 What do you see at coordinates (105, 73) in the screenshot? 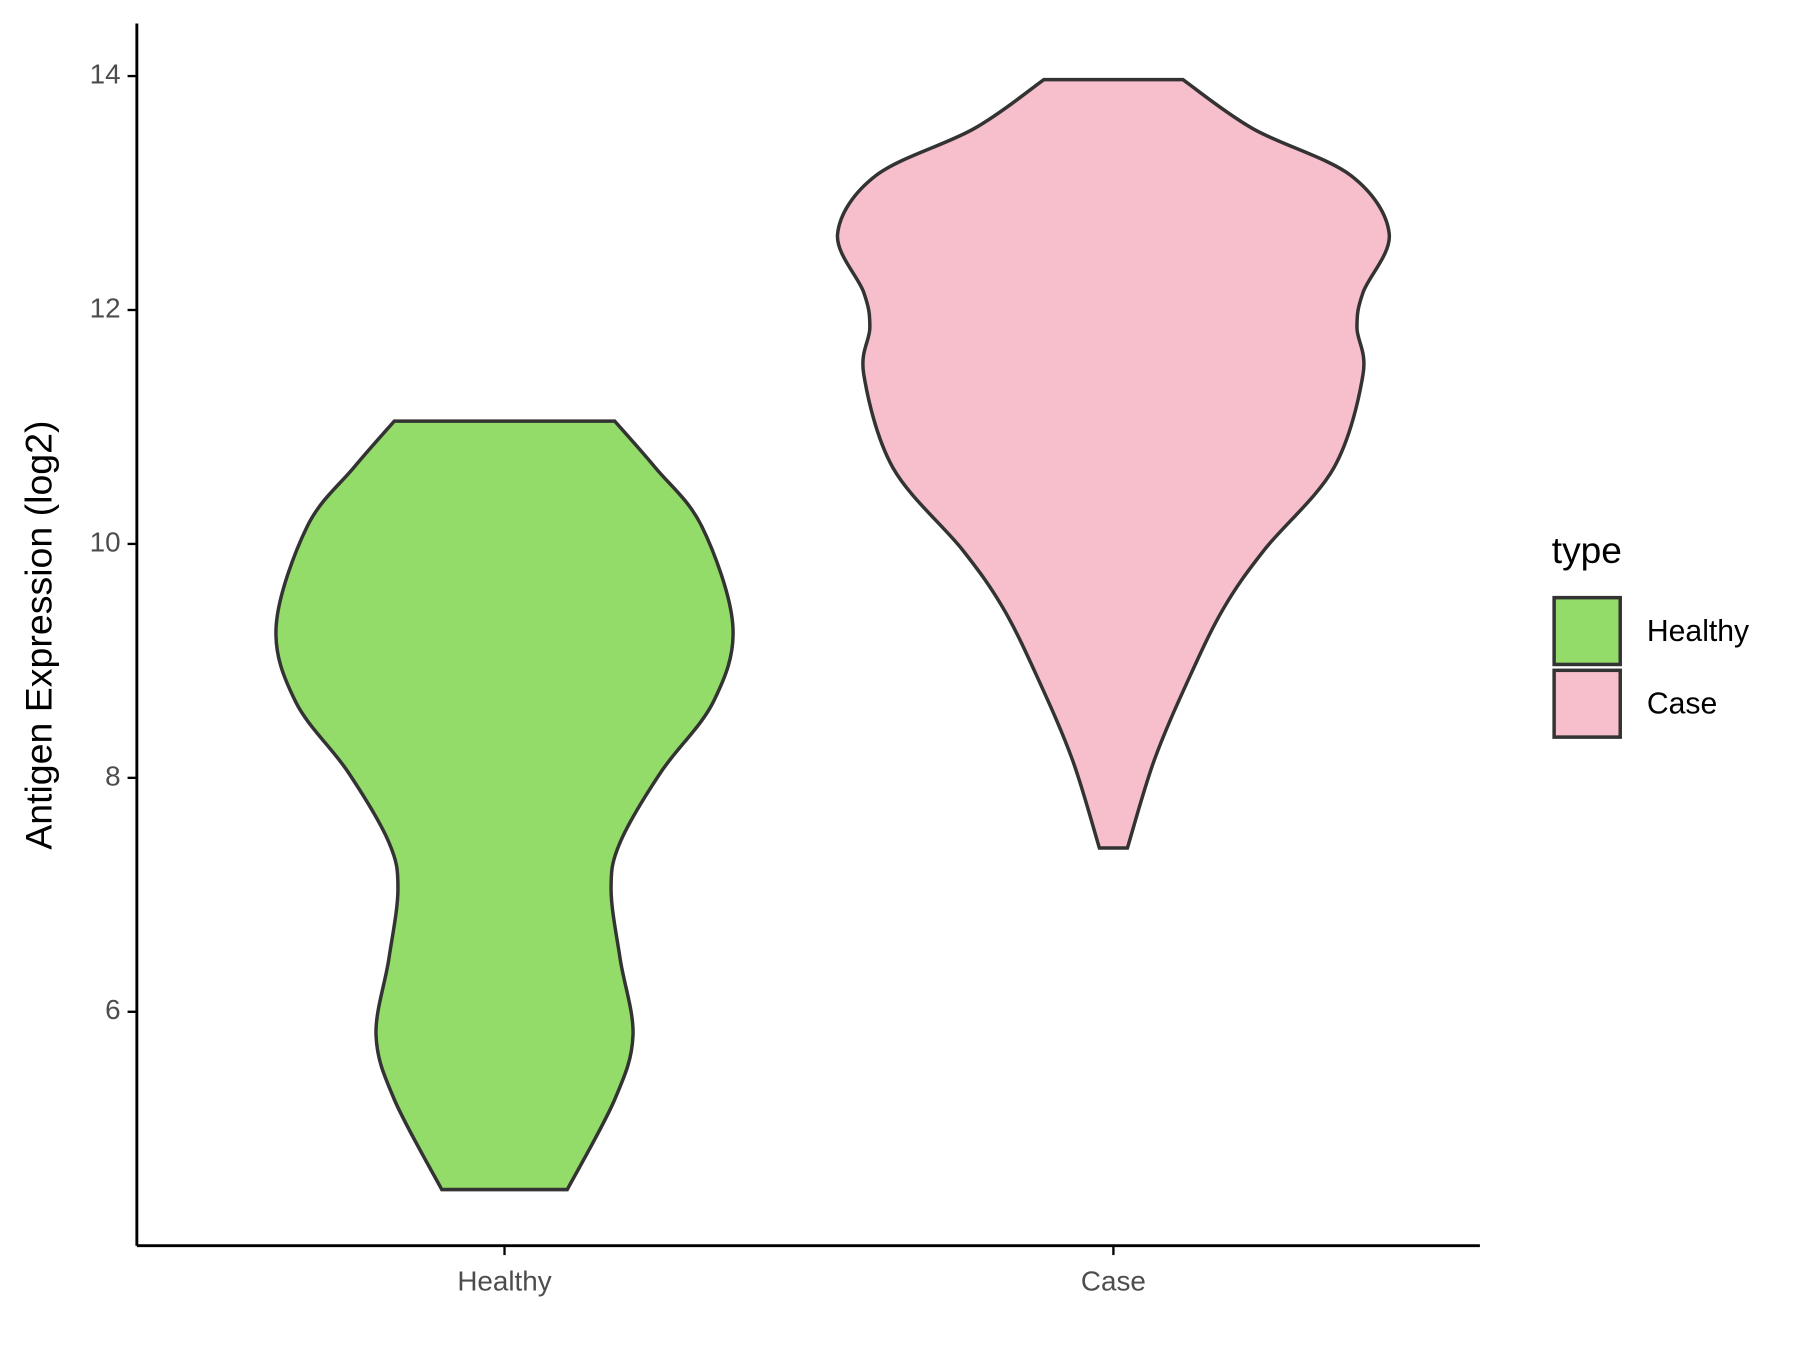
I see `y-tick-label: 14` at bounding box center [105, 73].